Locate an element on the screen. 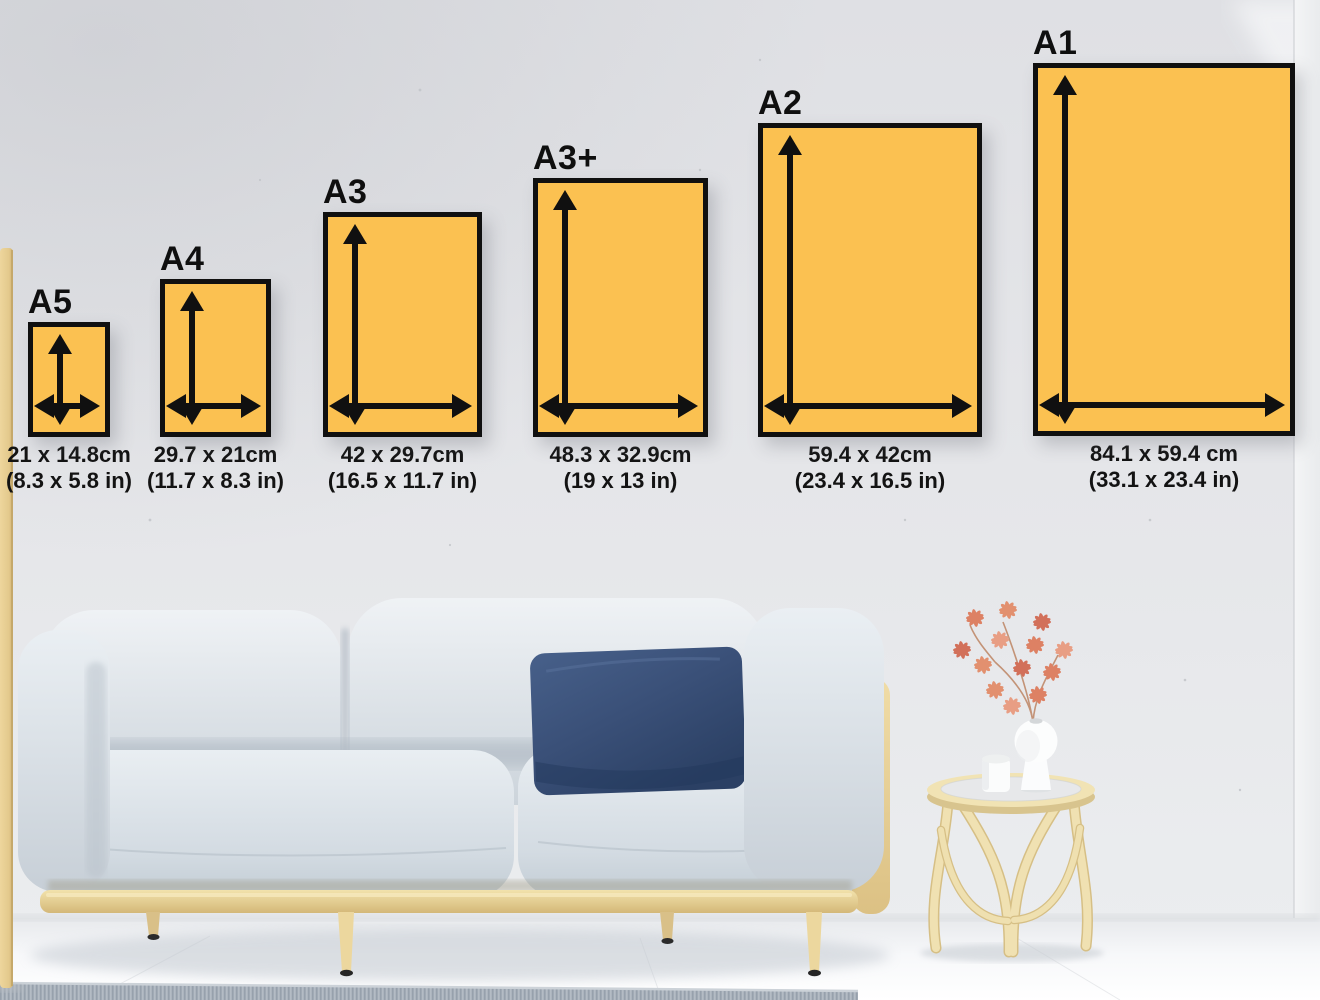 This screenshot has height=1000, width=1320. size-label: A1 is located at coordinates (1055, 43).